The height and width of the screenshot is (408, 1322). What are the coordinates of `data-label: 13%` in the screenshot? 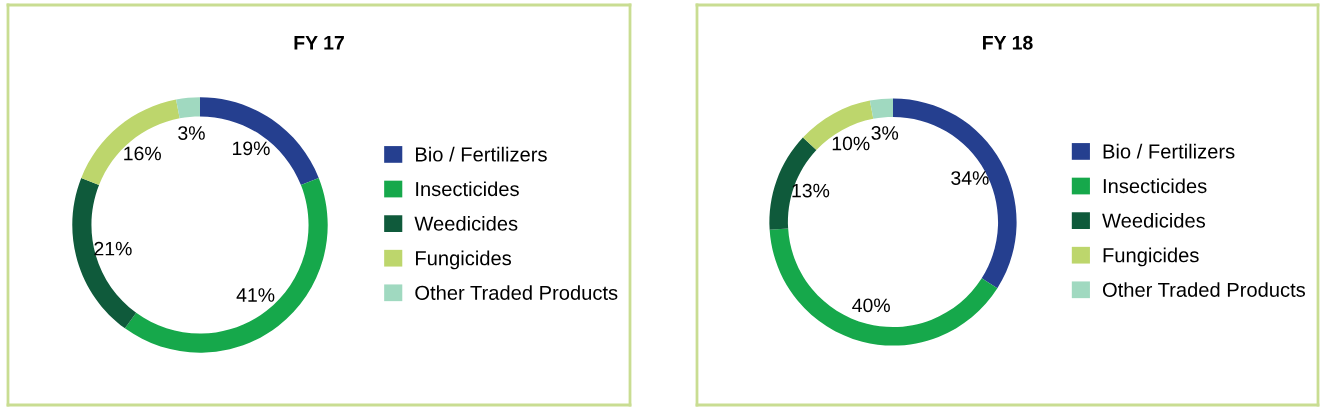 It's located at (811, 190).